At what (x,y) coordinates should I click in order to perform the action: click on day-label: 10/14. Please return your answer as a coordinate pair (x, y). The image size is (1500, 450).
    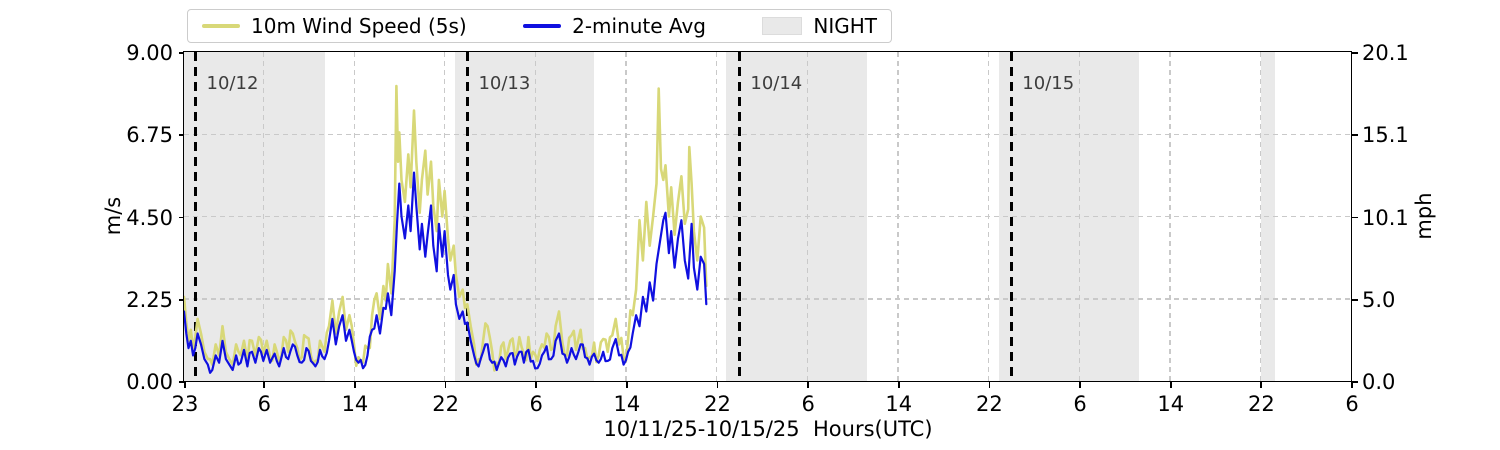
    Looking at the image, I should click on (776, 84).